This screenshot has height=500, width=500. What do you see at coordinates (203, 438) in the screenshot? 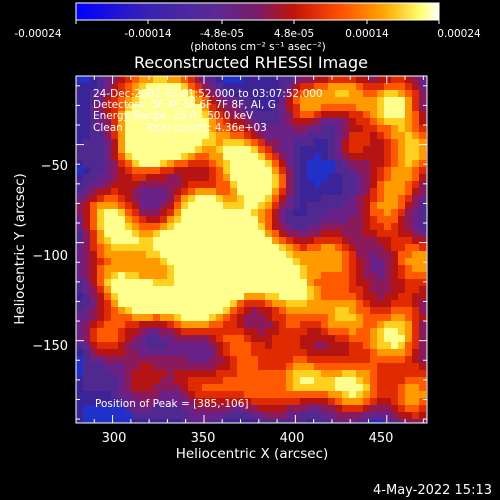
I see `x-tick-label: 350` at bounding box center [203, 438].